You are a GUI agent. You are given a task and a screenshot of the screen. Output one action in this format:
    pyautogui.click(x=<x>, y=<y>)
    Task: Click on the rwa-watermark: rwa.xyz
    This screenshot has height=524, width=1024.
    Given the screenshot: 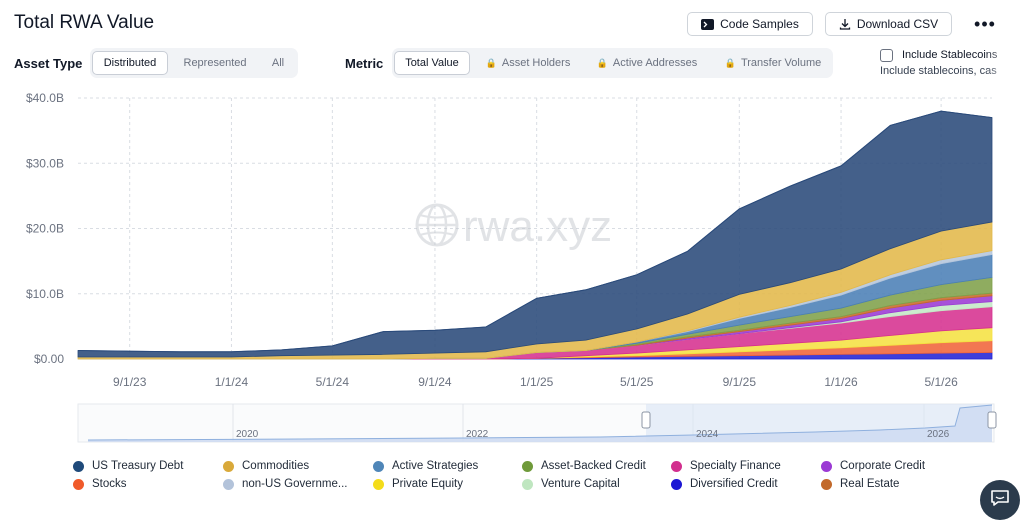 What is the action you would take?
    pyautogui.click(x=513, y=226)
    